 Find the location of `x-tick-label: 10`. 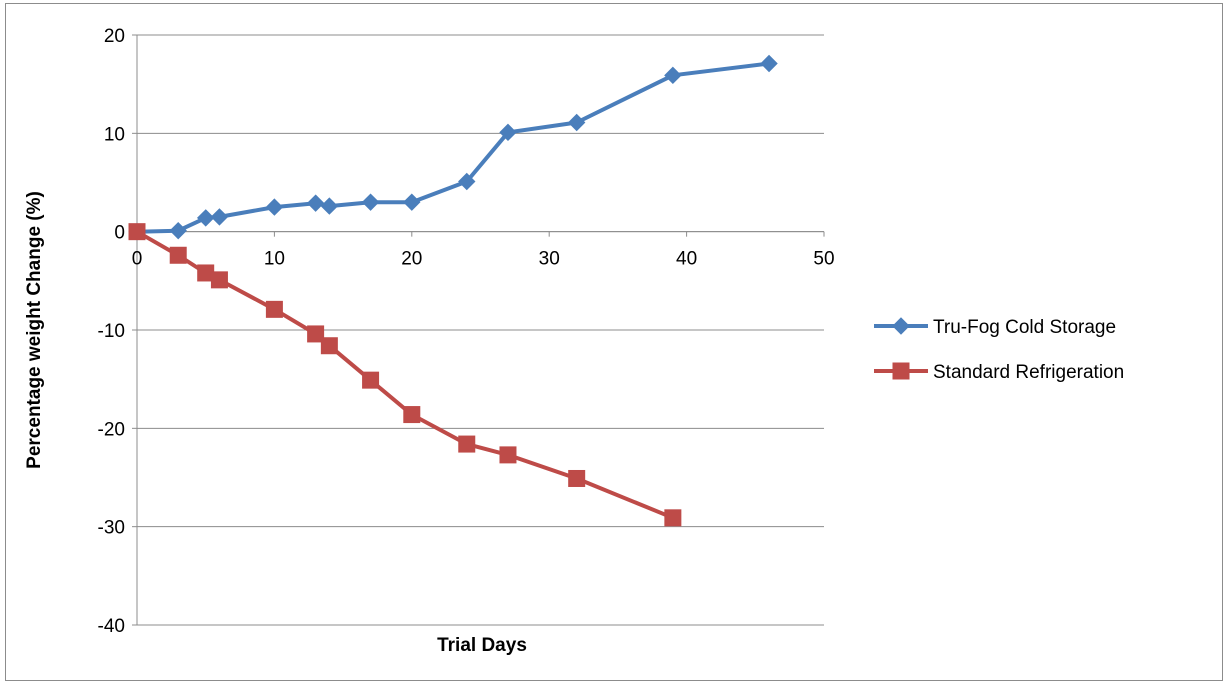

x-tick-label: 10 is located at coordinates (274, 259).